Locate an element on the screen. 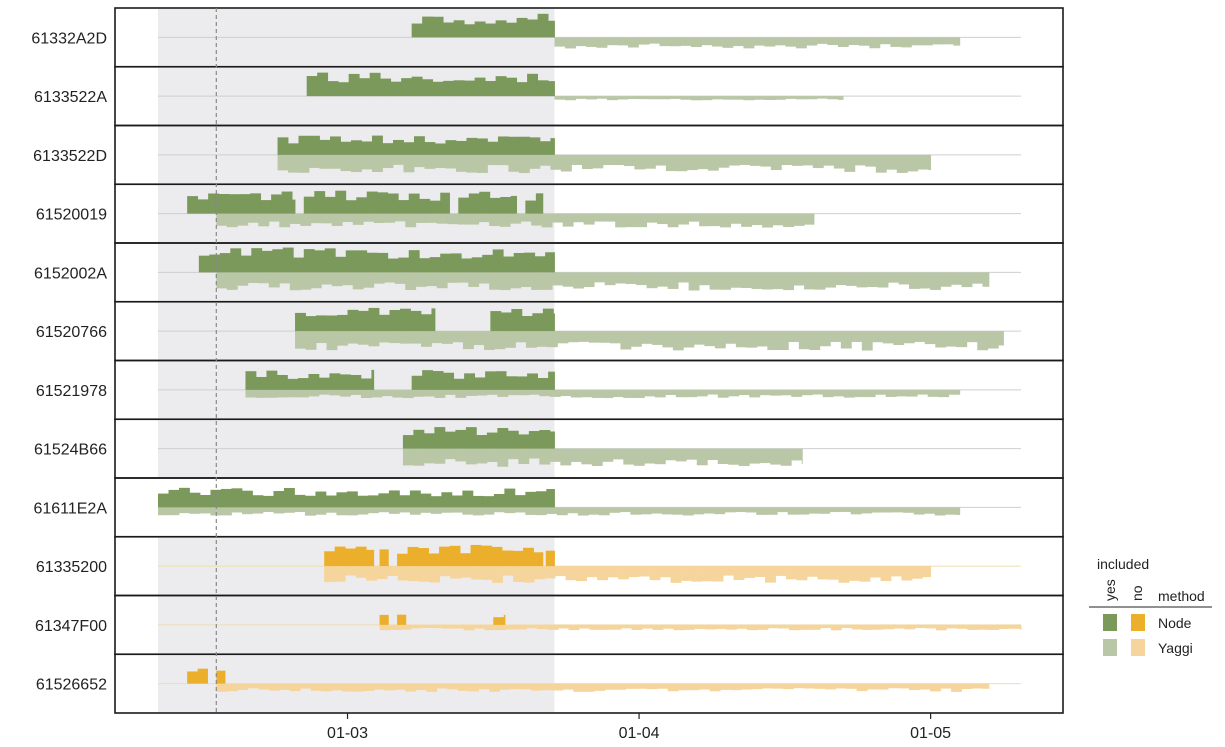 The height and width of the screenshot is (747, 1225). row-label: 61524B66 is located at coordinates (70, 450).